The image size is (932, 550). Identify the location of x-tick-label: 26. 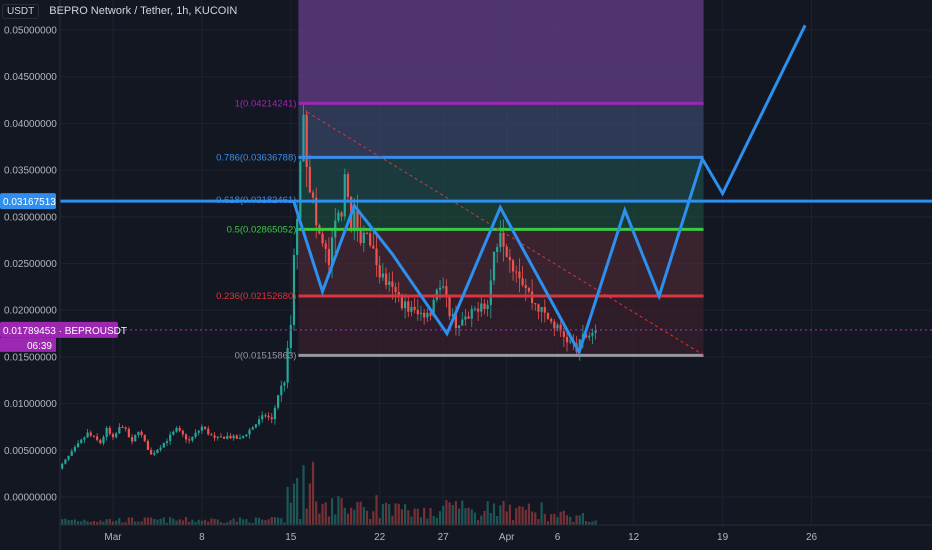
(812, 537).